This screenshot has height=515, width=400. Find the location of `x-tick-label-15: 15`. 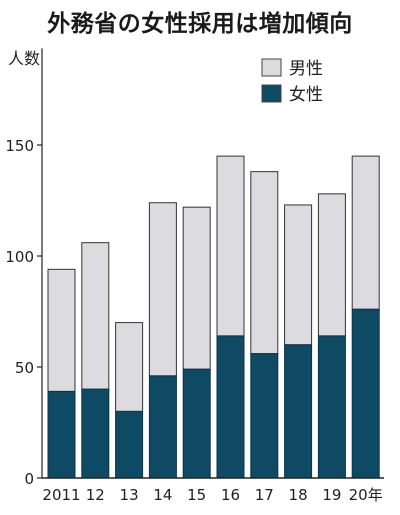

x-tick-label-15: 15 is located at coordinates (196, 495).